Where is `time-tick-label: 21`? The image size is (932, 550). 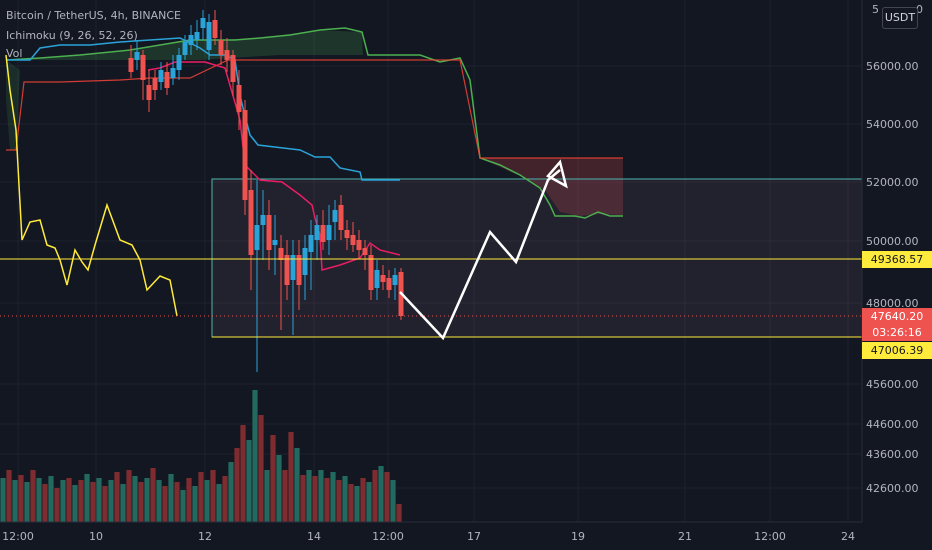
time-tick-label: 21 is located at coordinates (685, 536).